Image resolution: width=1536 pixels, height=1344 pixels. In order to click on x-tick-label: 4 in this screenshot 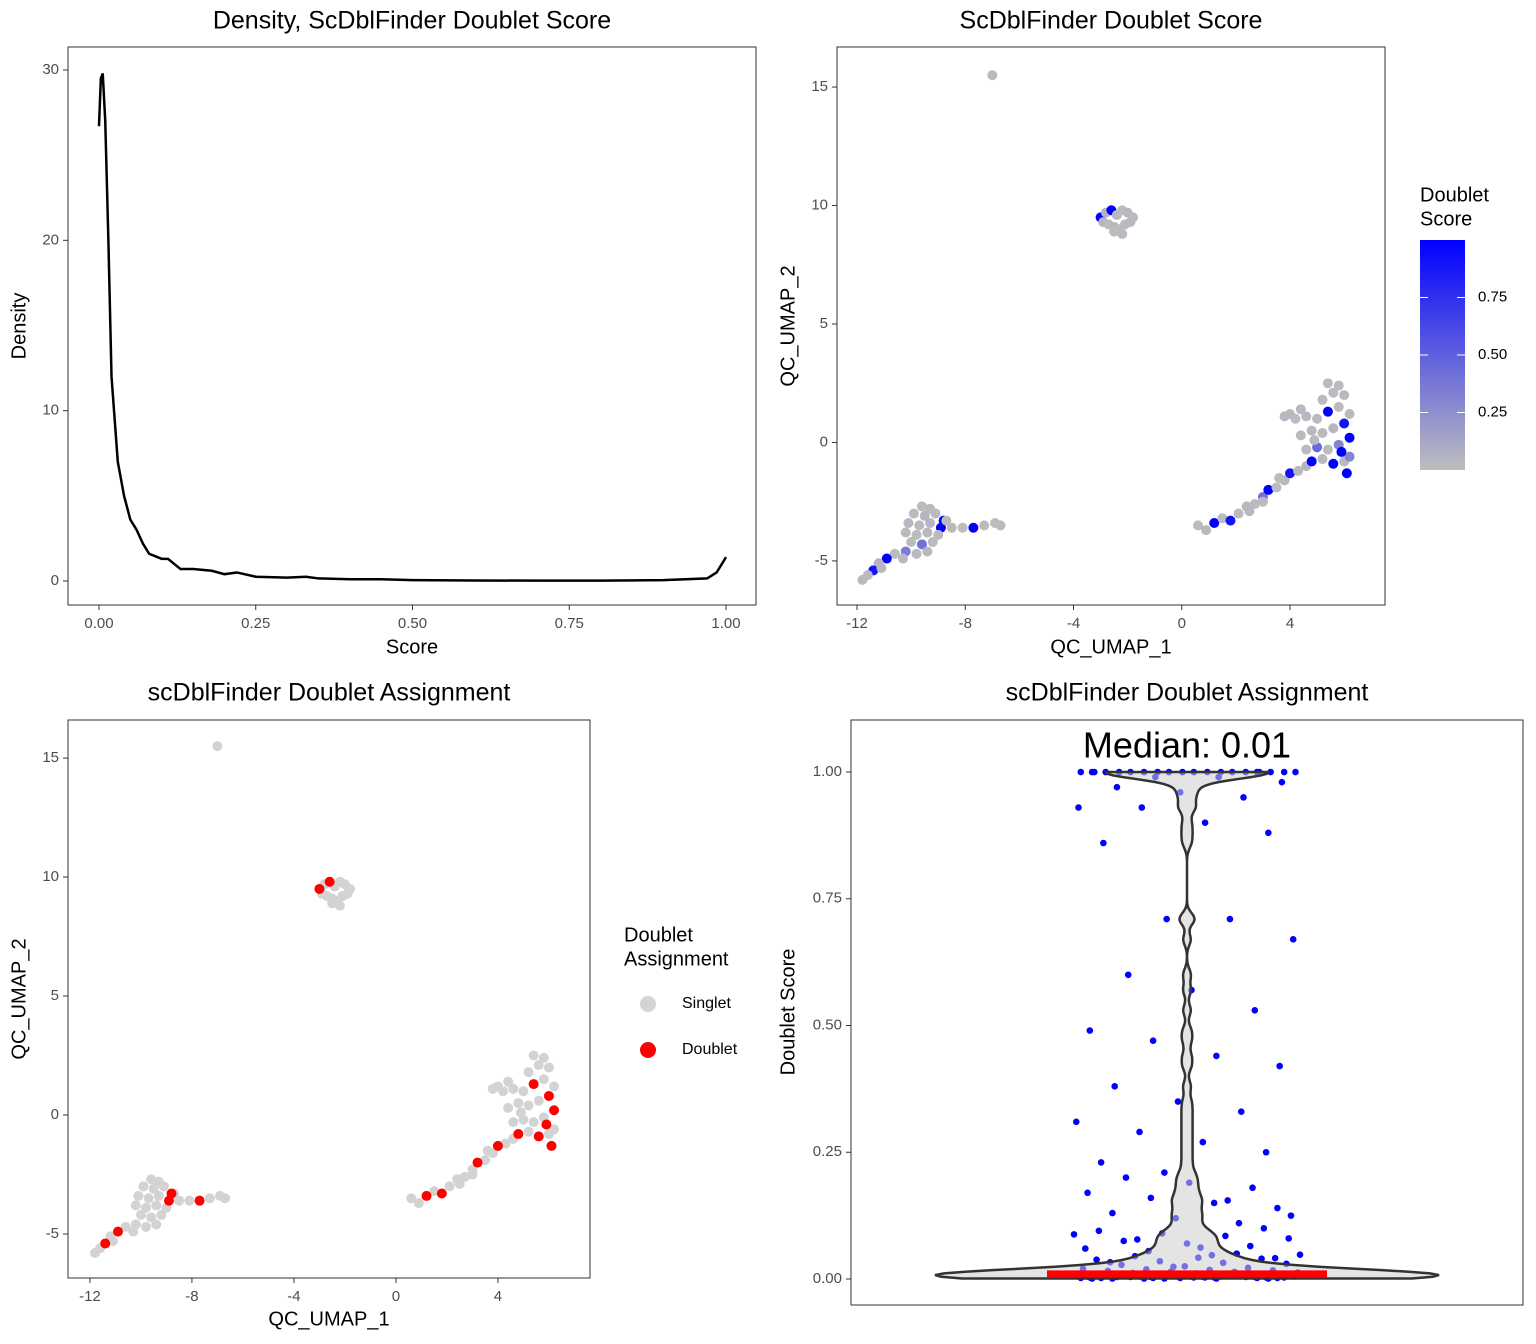, I will do `click(498, 1296)`.